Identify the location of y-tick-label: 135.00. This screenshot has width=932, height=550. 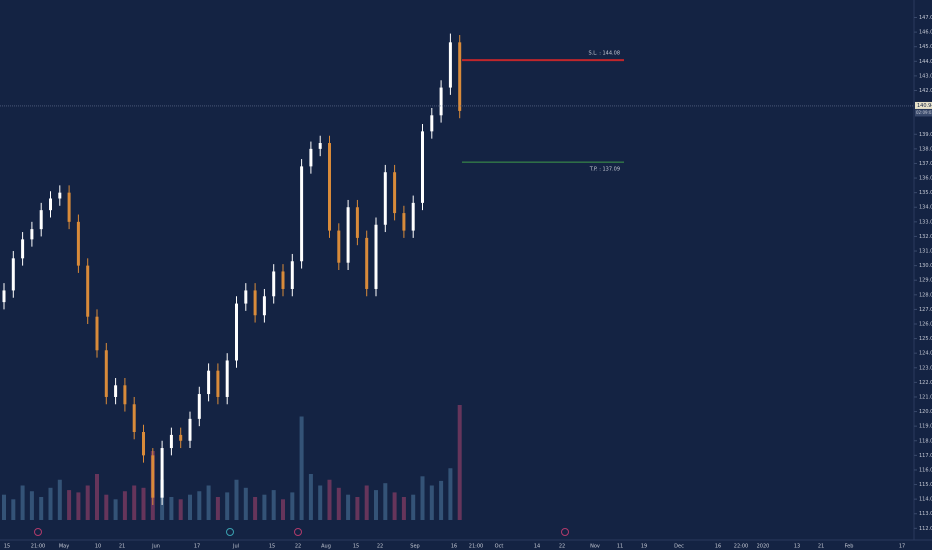
(925, 193).